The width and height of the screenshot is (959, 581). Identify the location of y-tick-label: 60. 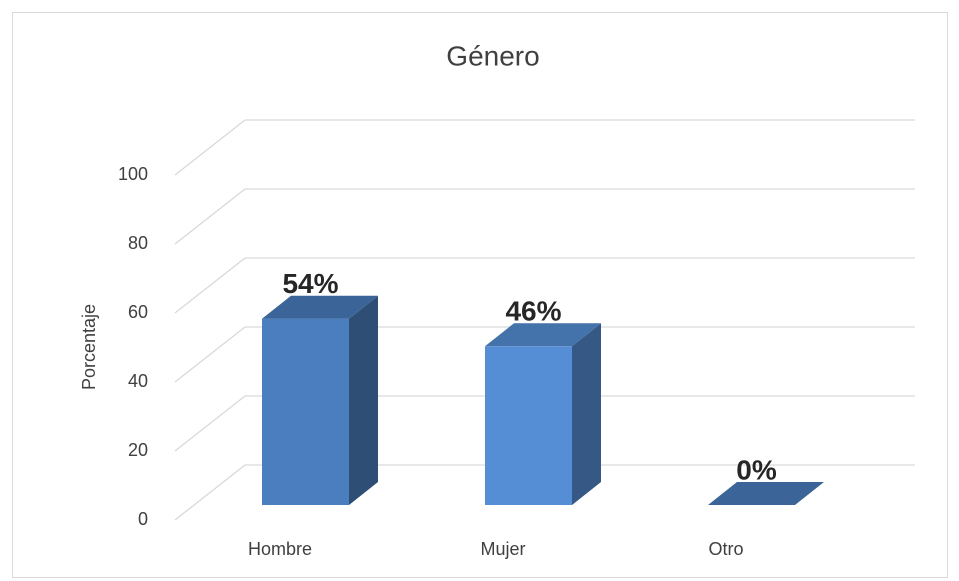
(138, 312).